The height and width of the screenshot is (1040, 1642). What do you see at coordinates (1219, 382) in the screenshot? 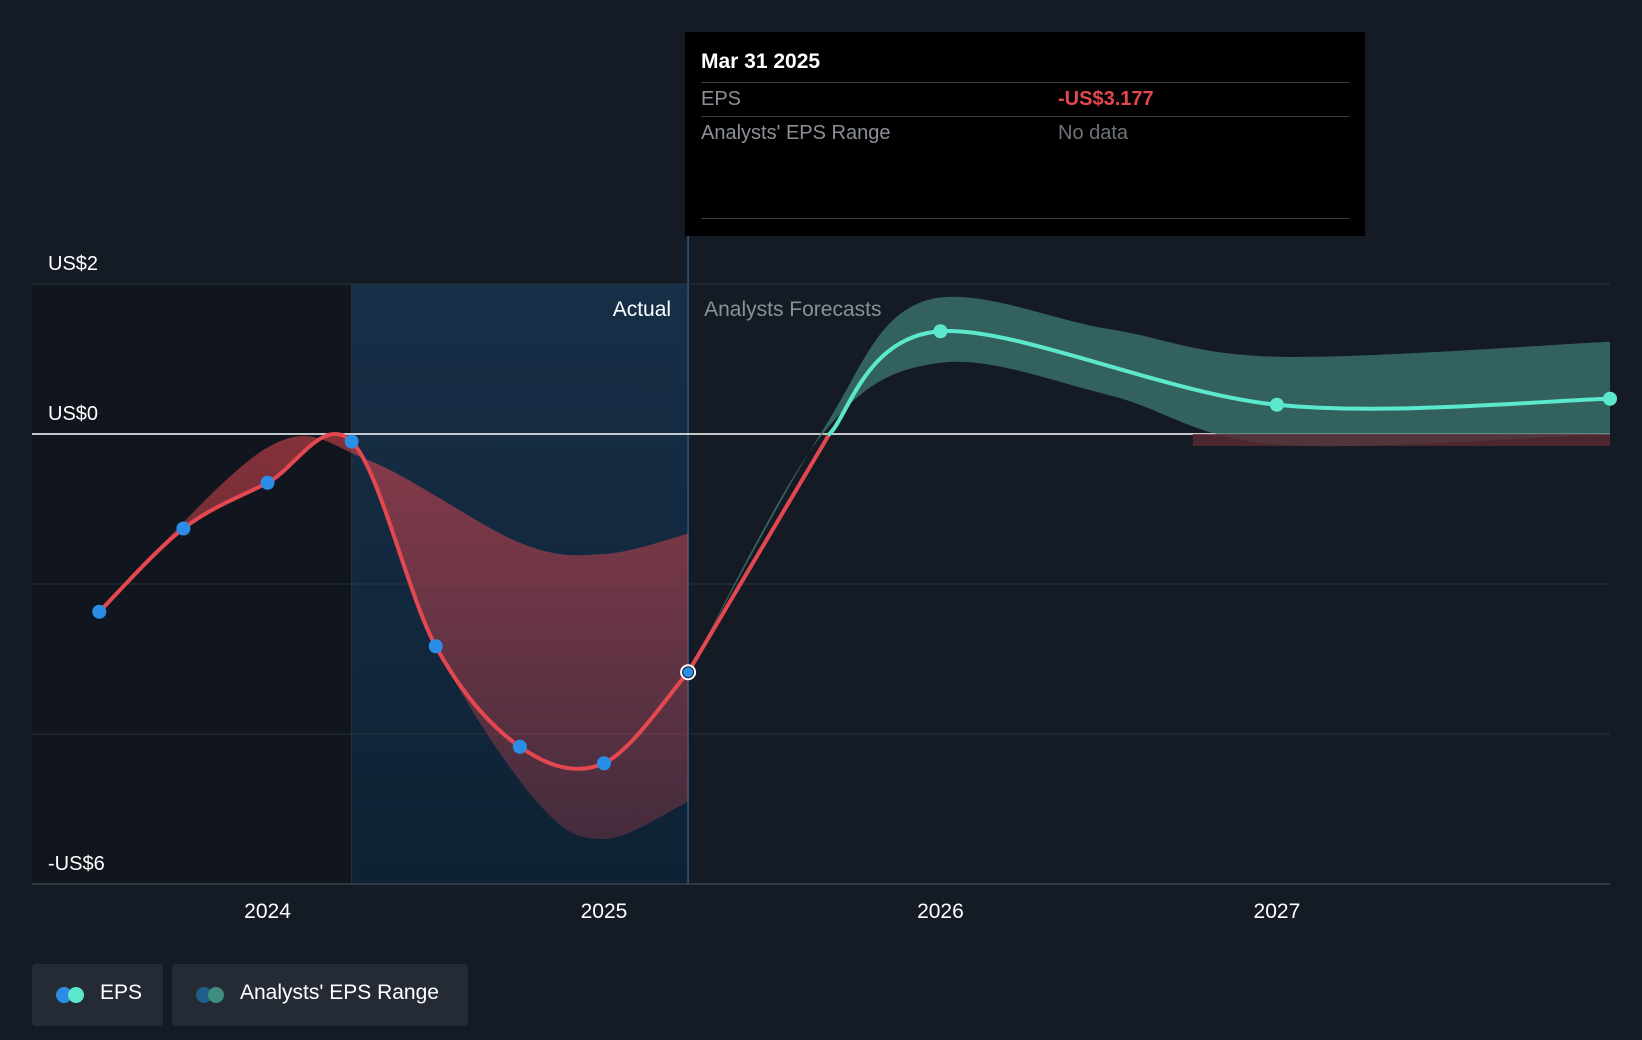
I see `eps-forecast-line` at bounding box center [1219, 382].